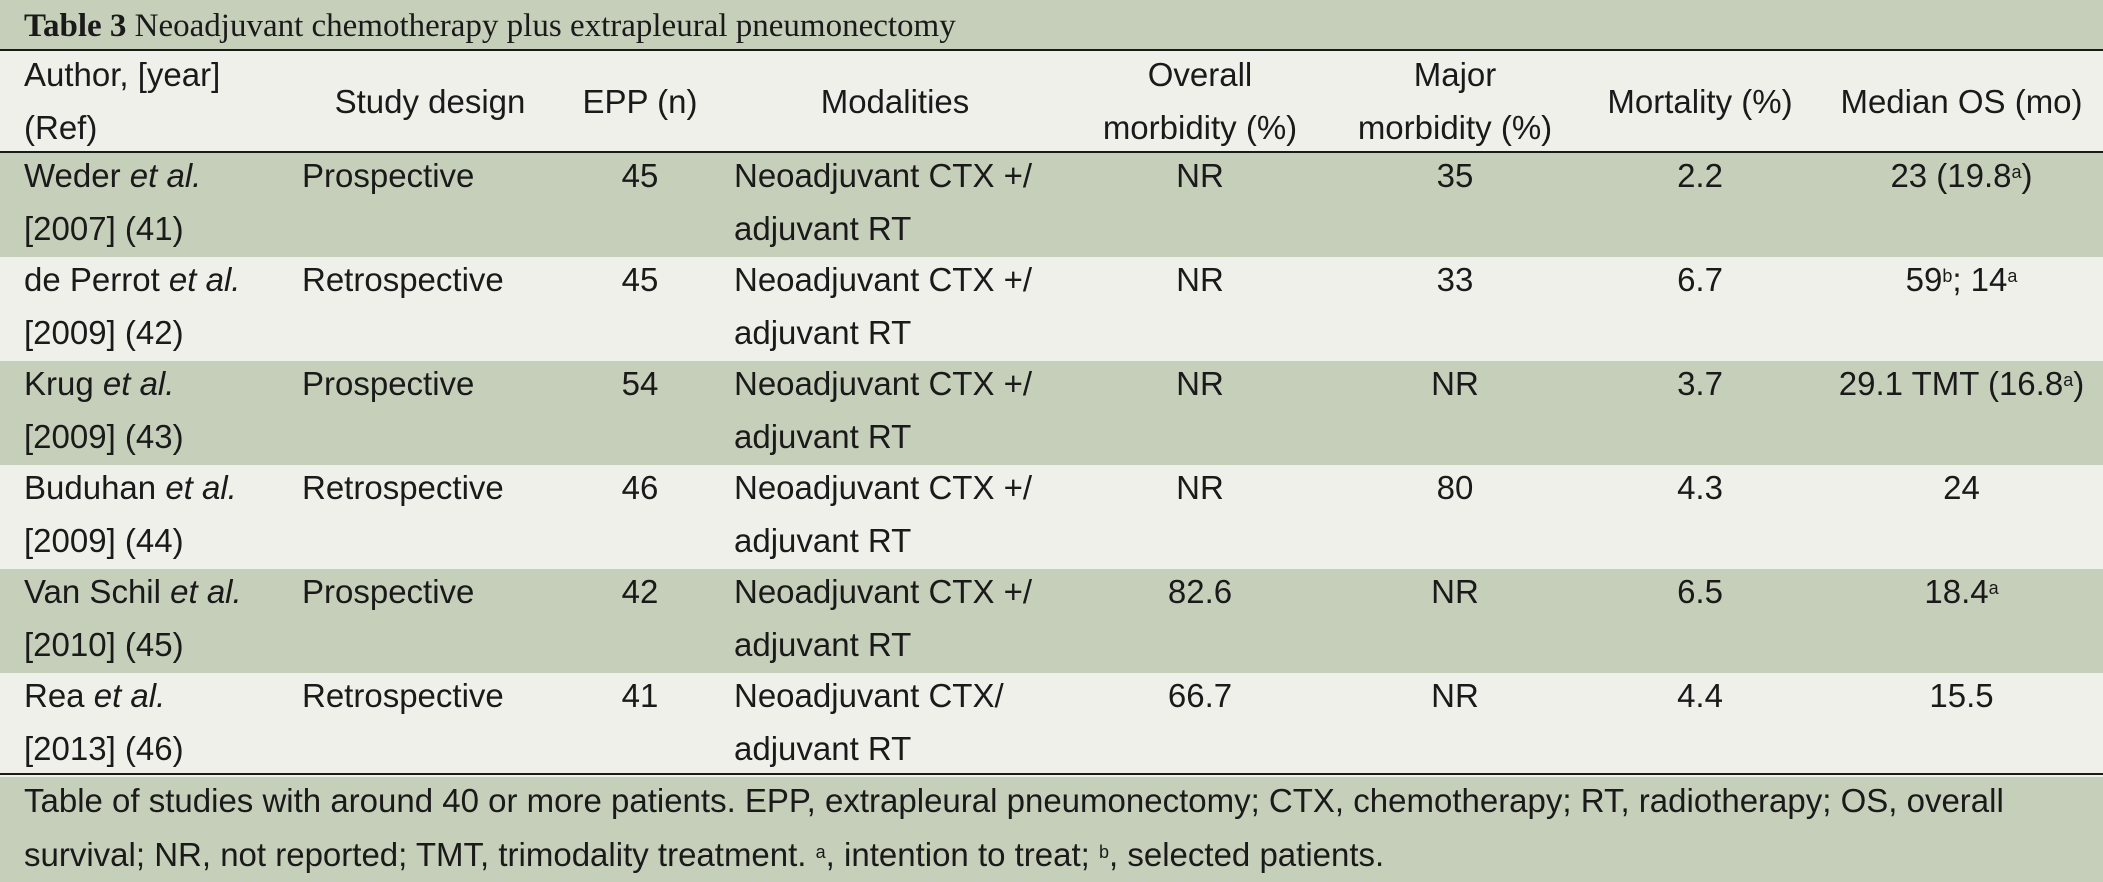 This screenshot has width=2103, height=882. I want to click on cell-major: 33, so click(1455, 279).